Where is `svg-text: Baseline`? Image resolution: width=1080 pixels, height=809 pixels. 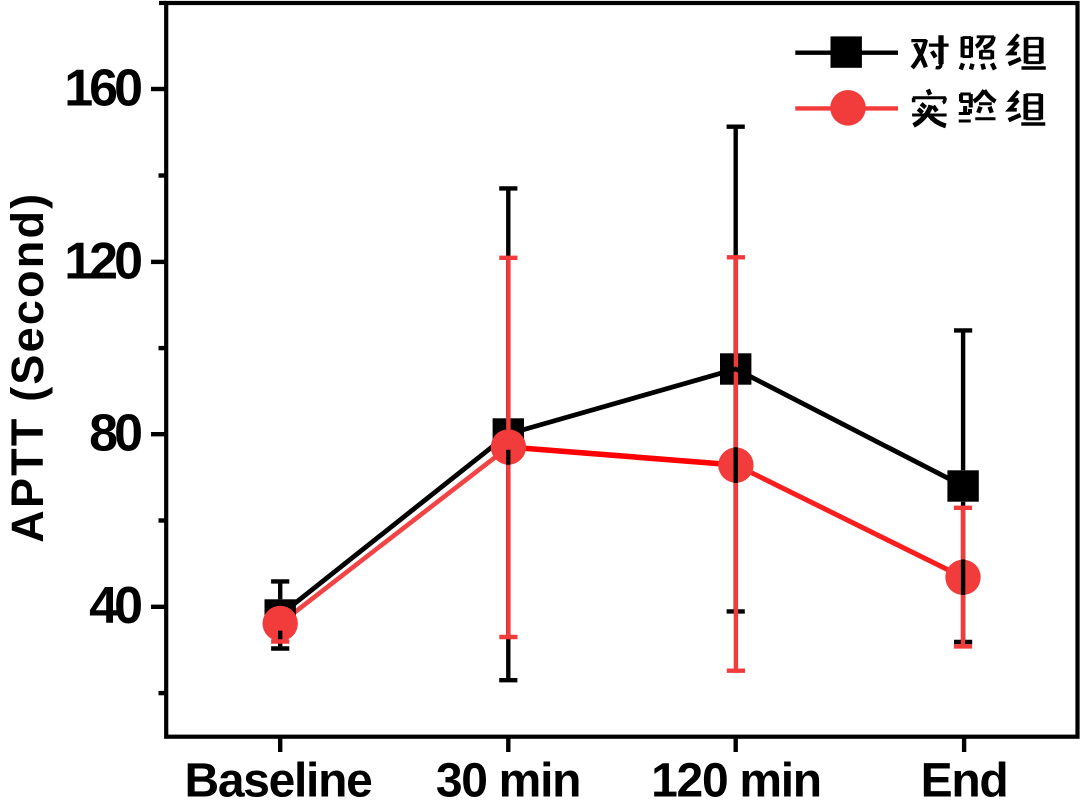 svg-text: Baseline is located at coordinates (278, 781).